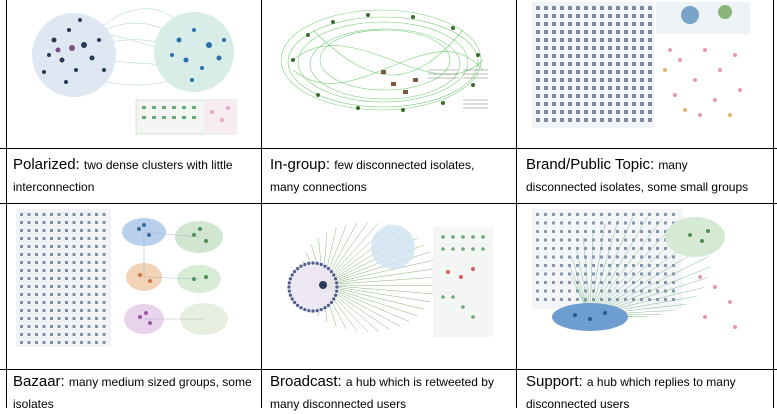  What do you see at coordinates (46, 164) in the screenshot?
I see `label-polarized: Polarized:` at bounding box center [46, 164].